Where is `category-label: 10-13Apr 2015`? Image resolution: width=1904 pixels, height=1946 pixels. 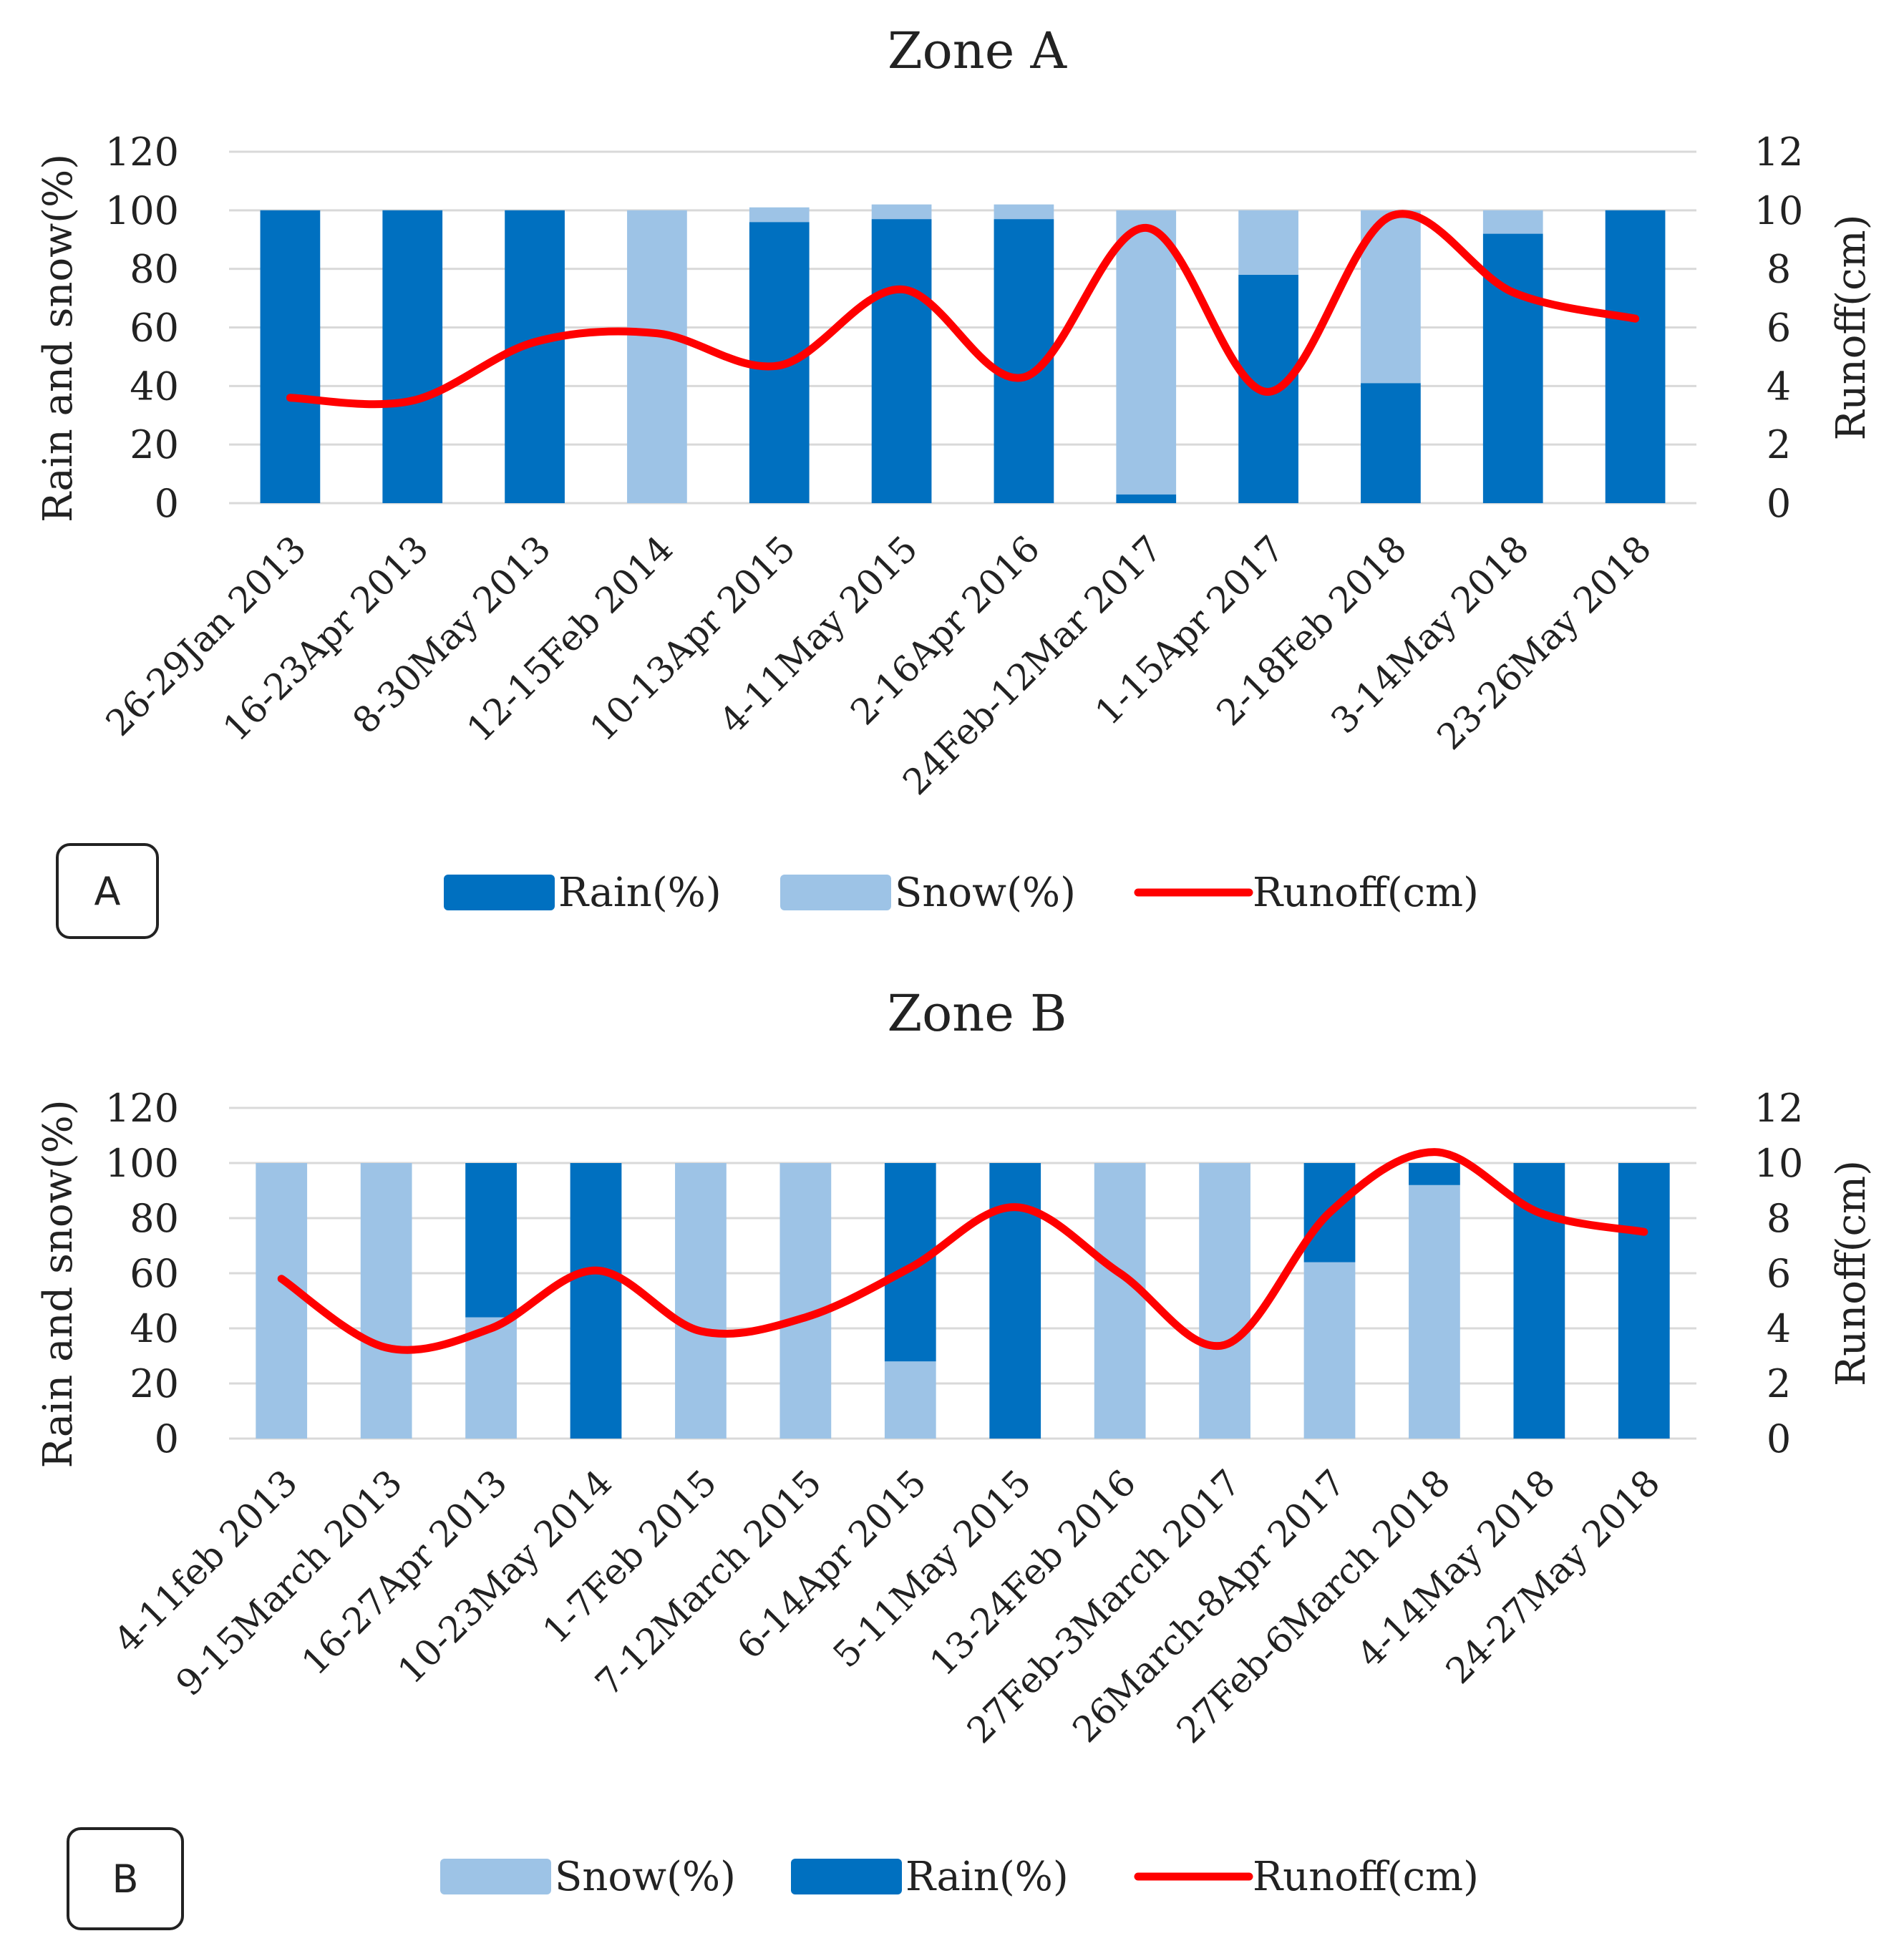
category-label: 10-13Apr 2015 is located at coordinates (692, 638).